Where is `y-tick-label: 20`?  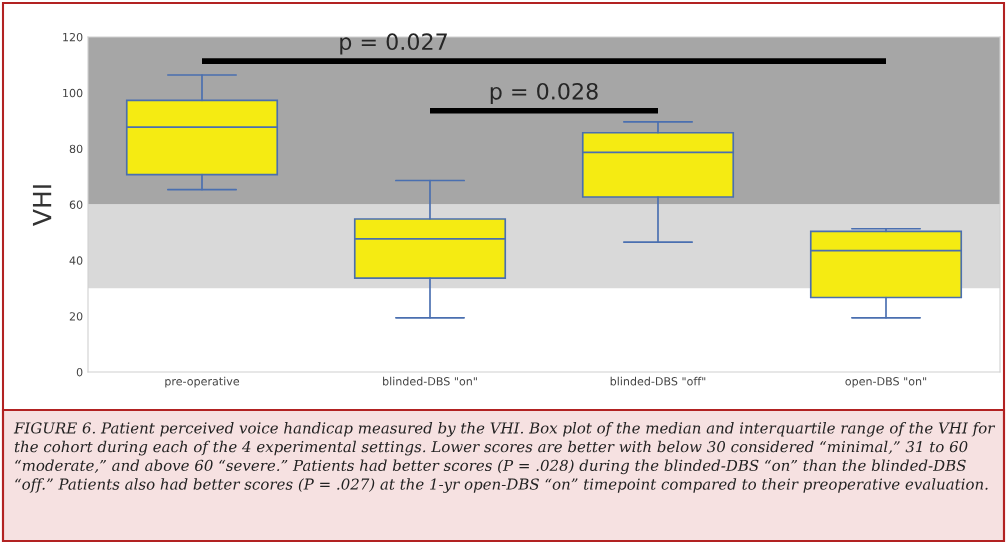 y-tick-label: 20 is located at coordinates (76, 316).